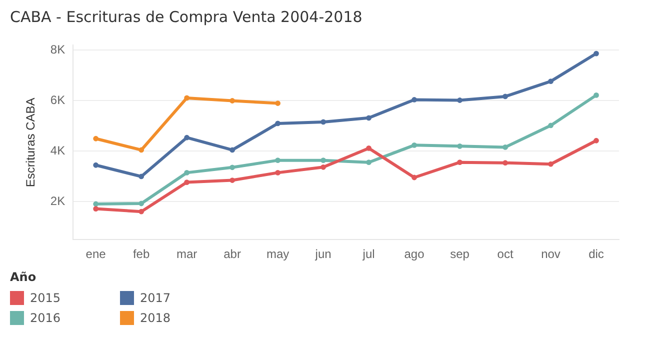  I want to click on legend-title: Año, so click(24, 277).